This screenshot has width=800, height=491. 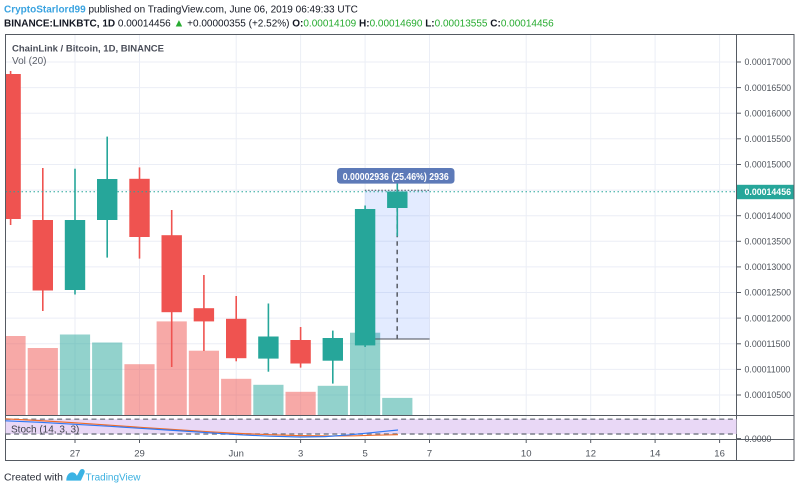 I want to click on svg-text: 0.00010500, so click(x=768, y=395).